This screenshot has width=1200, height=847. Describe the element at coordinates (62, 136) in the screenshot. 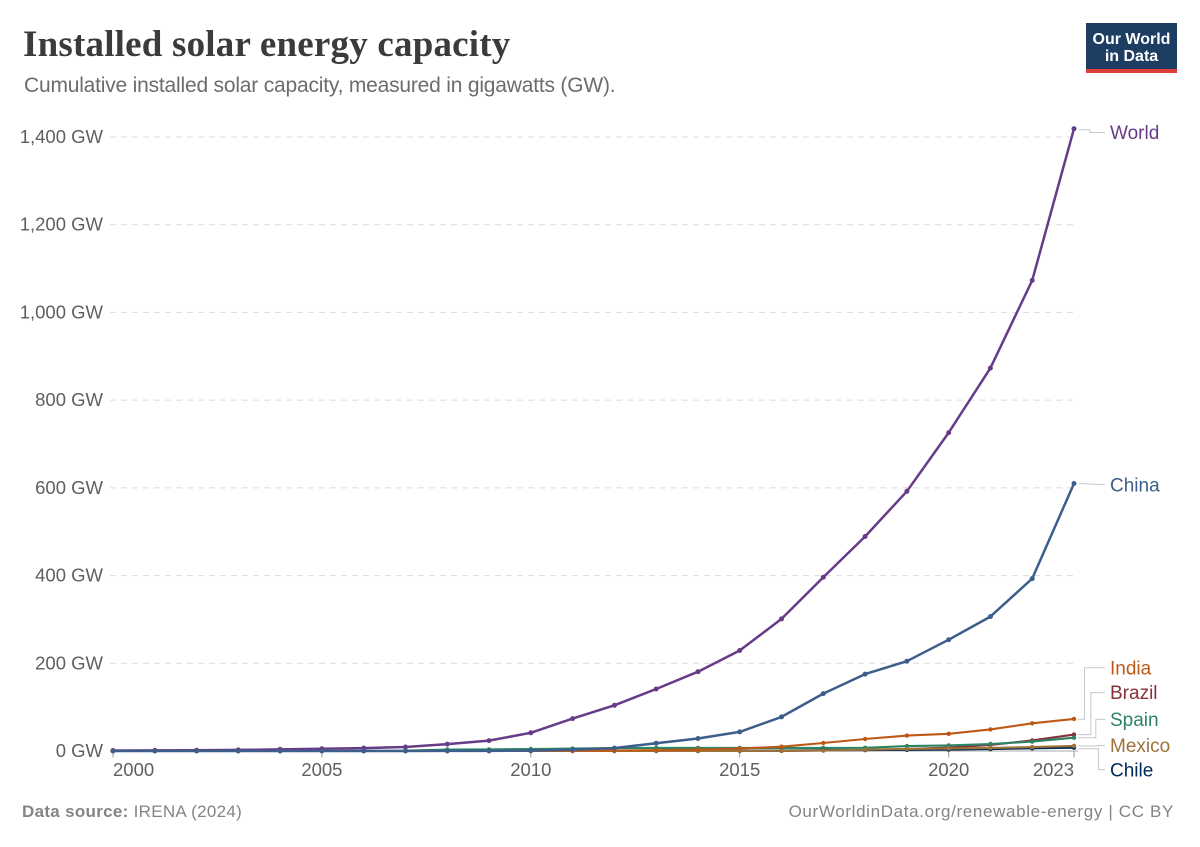

I see `svg-text: 1,400 GW` at that location.